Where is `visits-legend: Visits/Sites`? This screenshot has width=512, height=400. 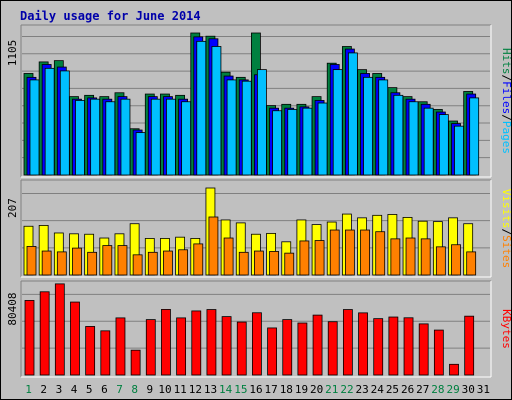
visits-legend: Visits/Sites is located at coordinates (506, 229).